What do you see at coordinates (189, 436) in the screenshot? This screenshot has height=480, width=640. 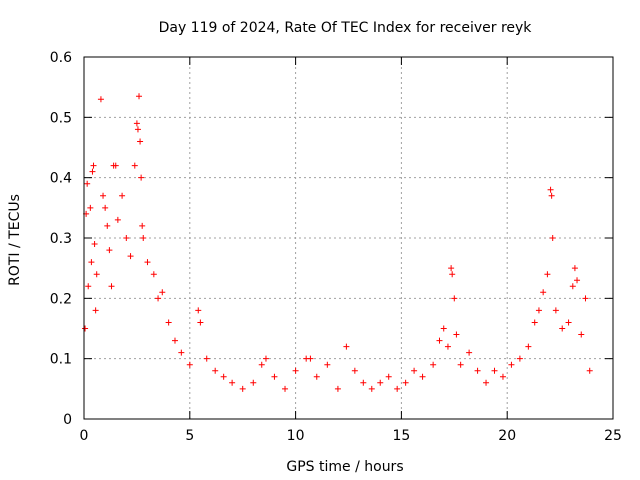 I see `x-tick-label: 5` at bounding box center [189, 436].